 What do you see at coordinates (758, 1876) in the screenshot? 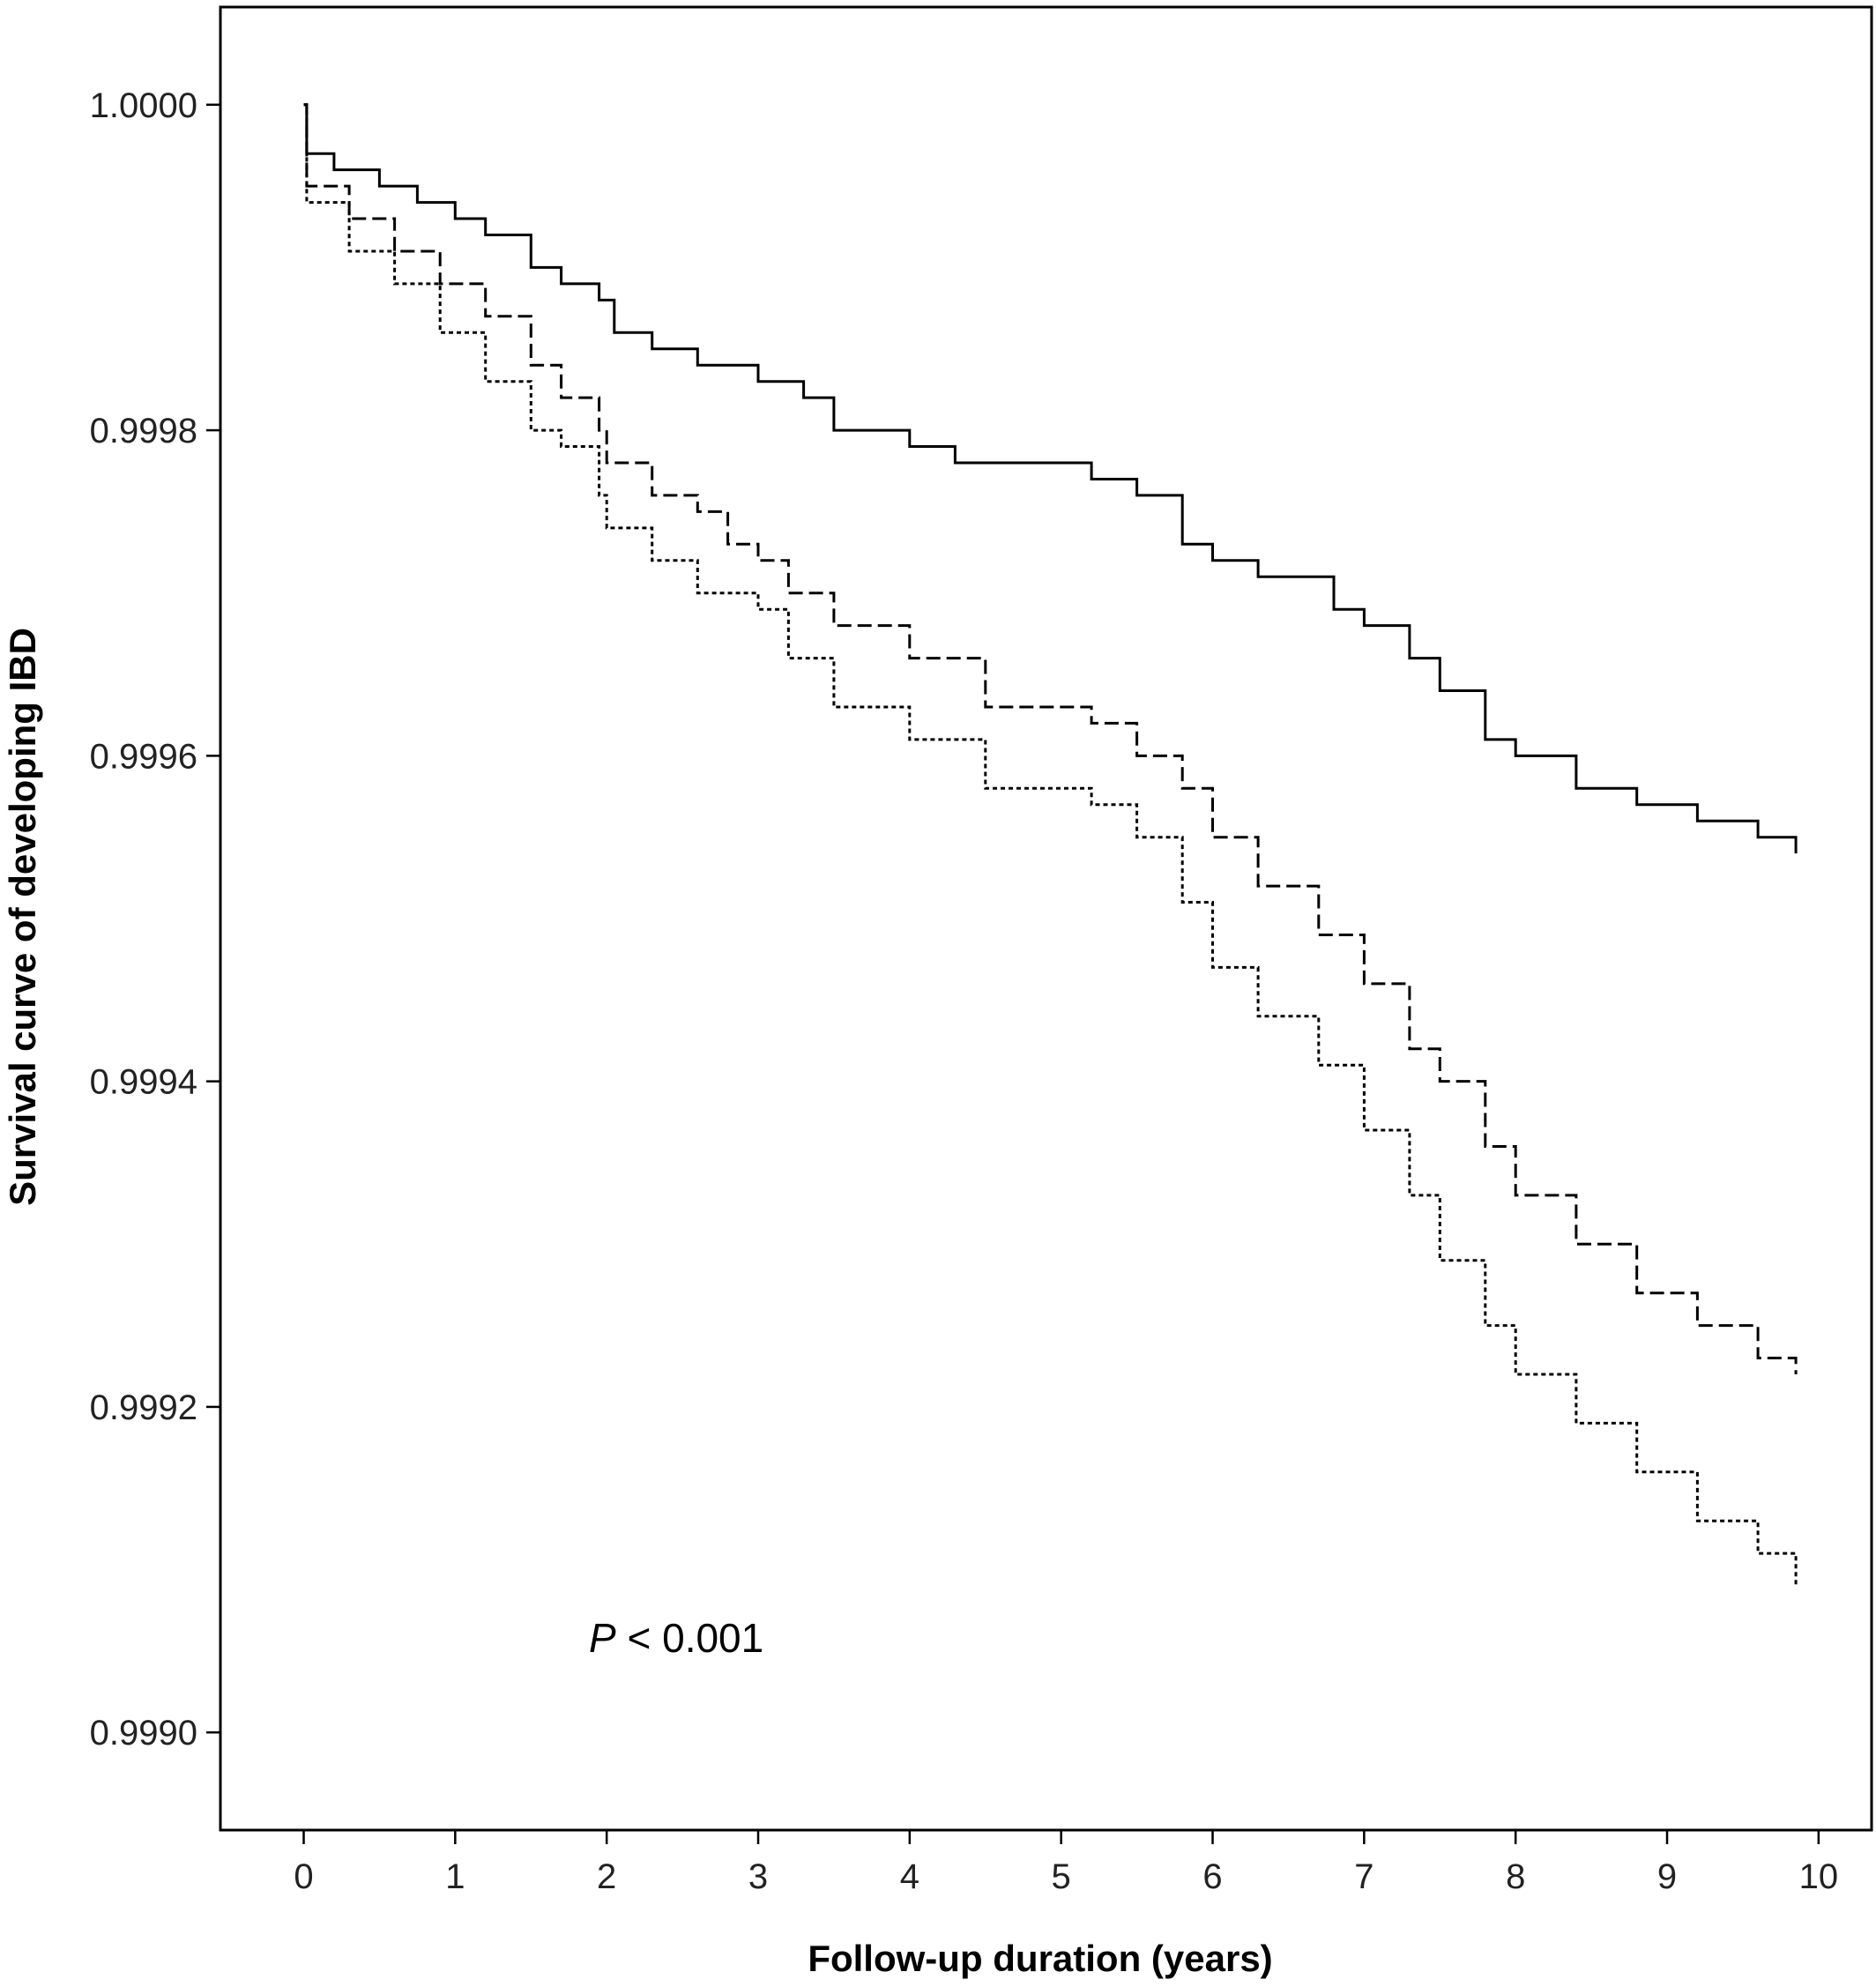
I see `x-tick-label: 3` at bounding box center [758, 1876].